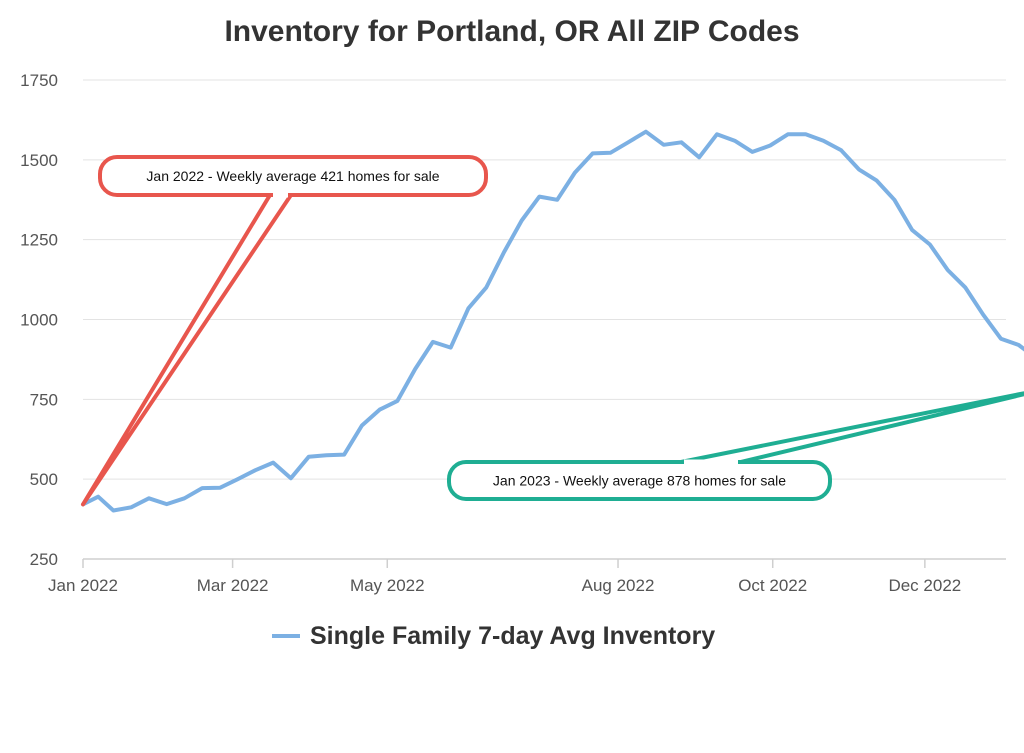  Describe the element at coordinates (83, 585) in the screenshot. I see `x-tick-label: Jan 2022` at that location.